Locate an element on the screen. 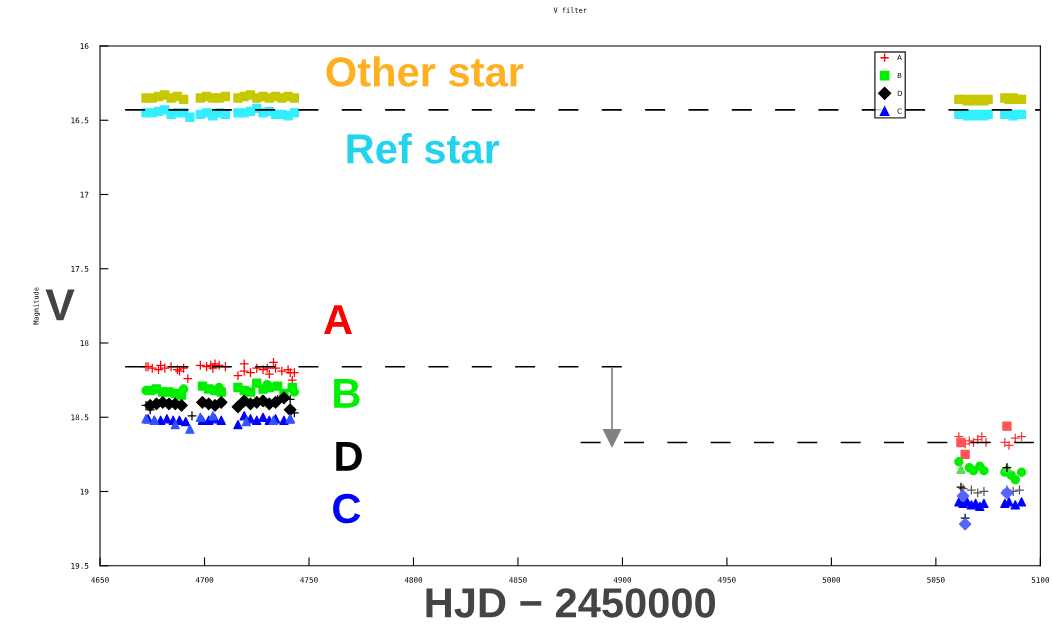 This screenshot has width=1053, height=630. annotation: C is located at coordinates (347, 508).